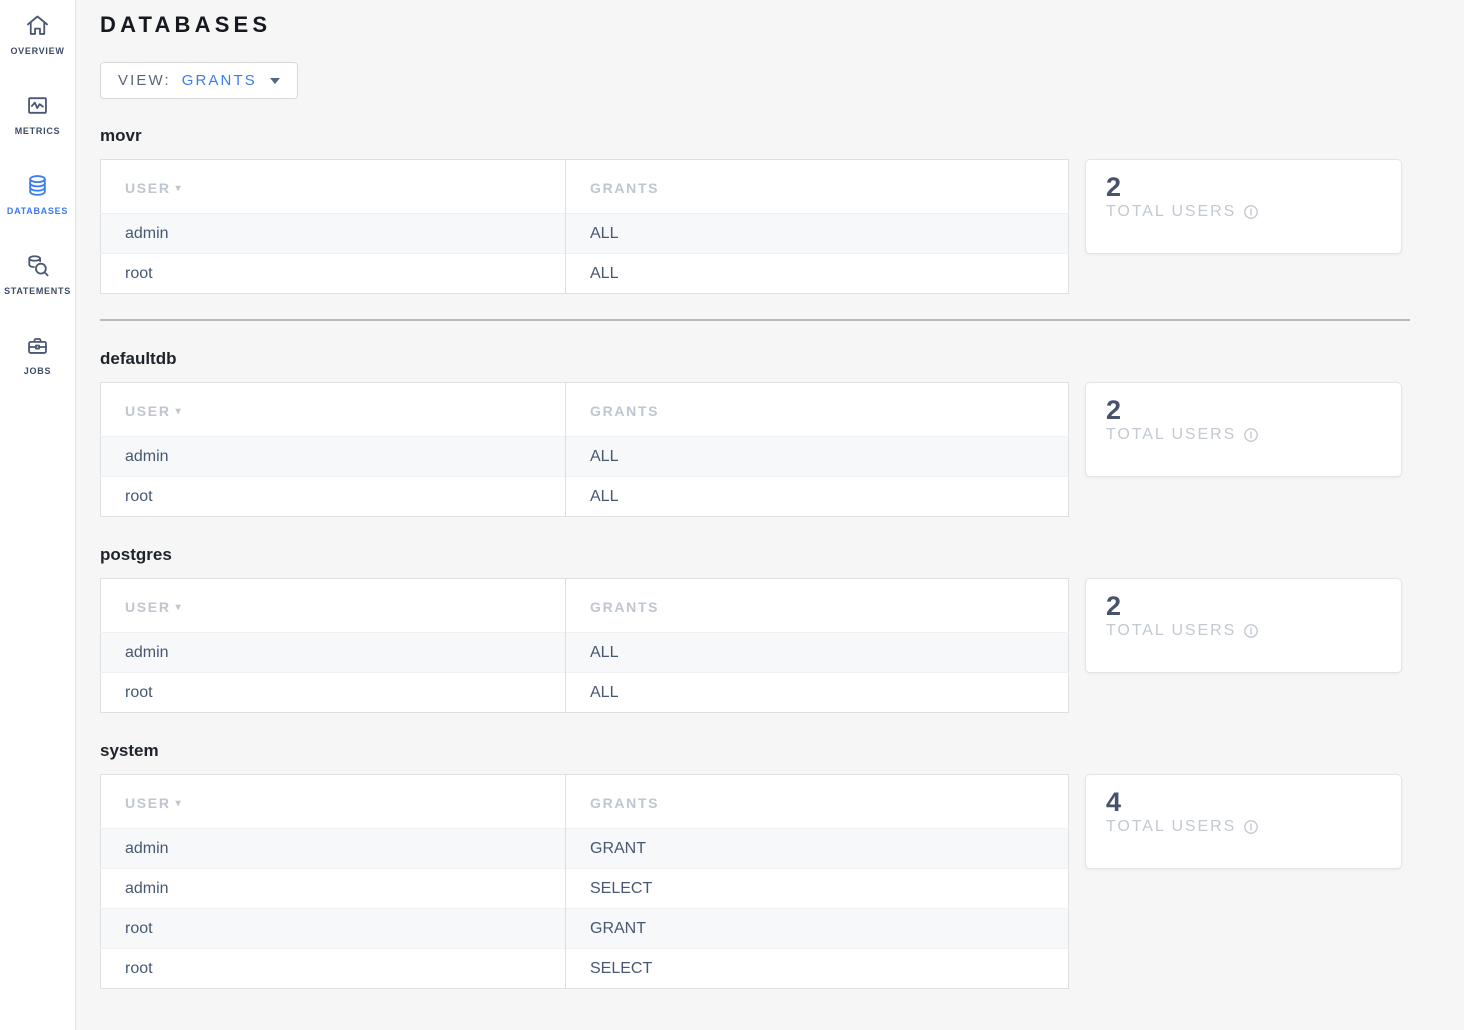 The width and height of the screenshot is (1464, 1030). I want to click on view-selector-label: VIEW:, so click(144, 80).